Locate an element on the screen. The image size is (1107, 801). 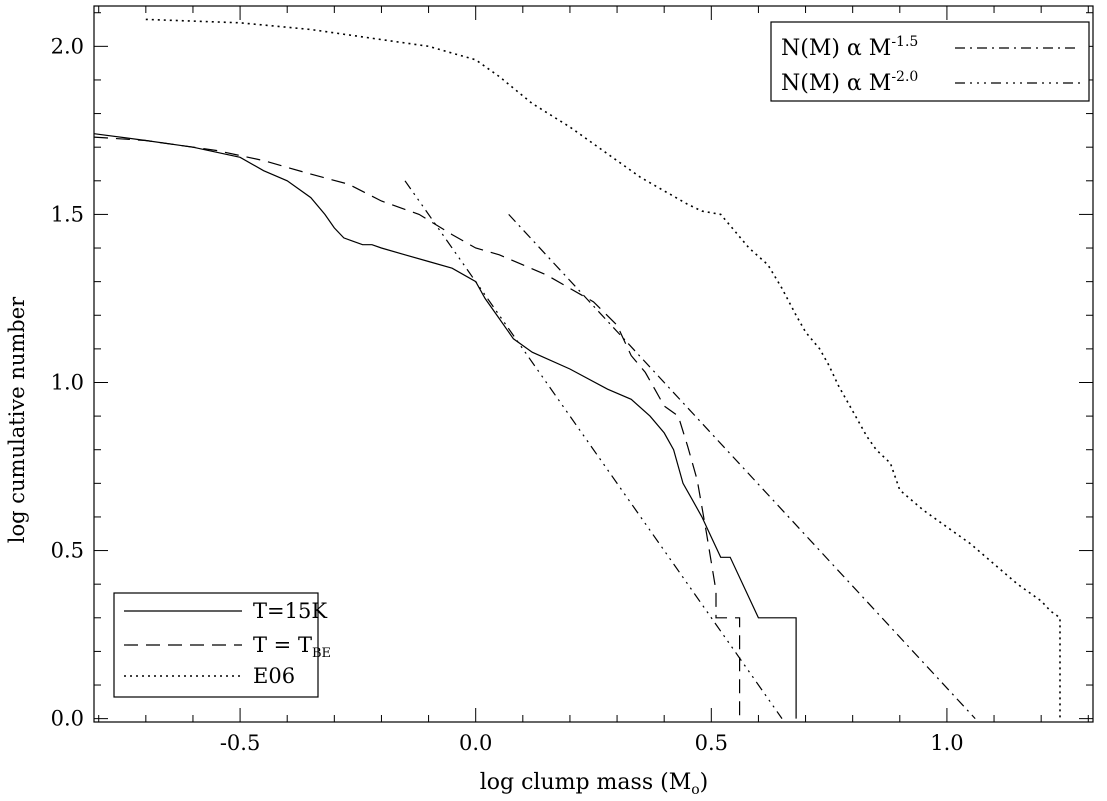
legend-entry-slope-1.5: N(M) α M-1.5 is located at coordinates (849, 47).